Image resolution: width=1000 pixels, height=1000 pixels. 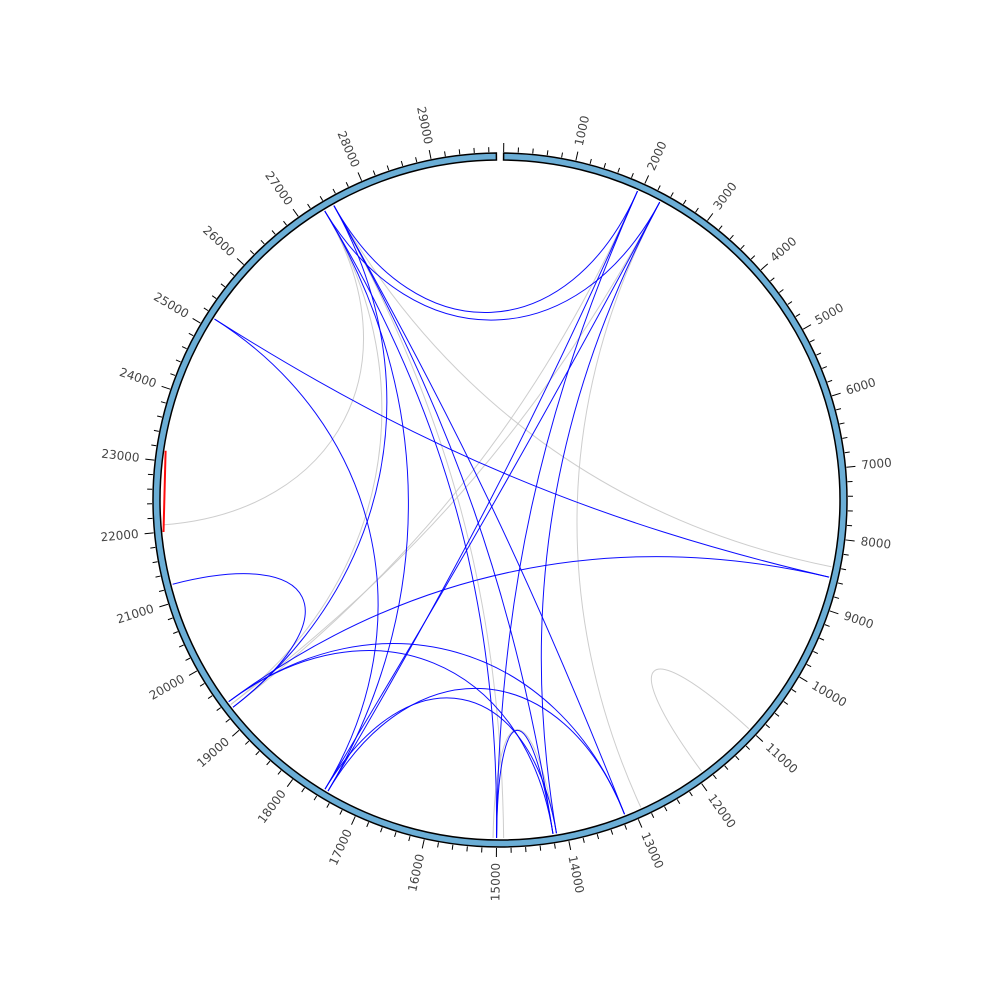 I want to click on tick-label: 13000, so click(x=652, y=850).